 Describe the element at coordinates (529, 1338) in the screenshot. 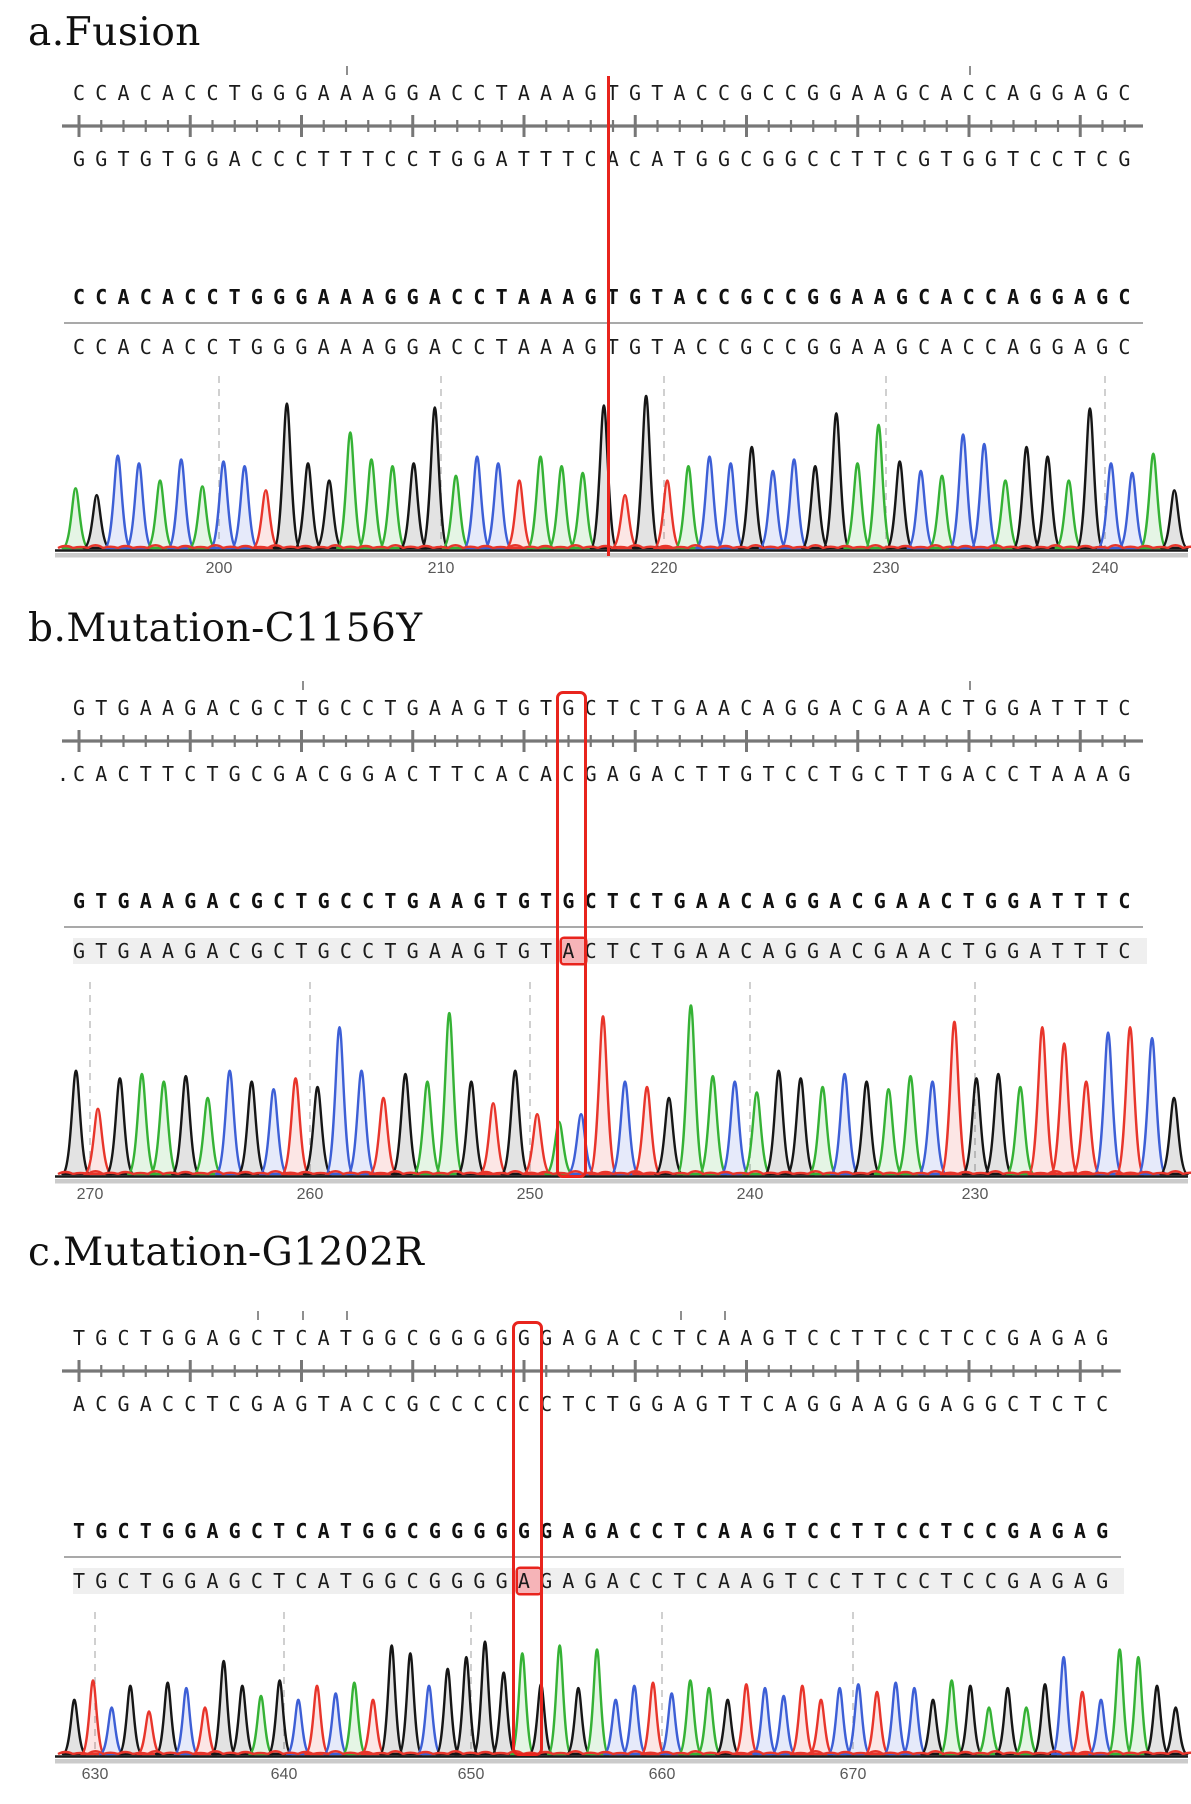

I see `boxed-base: G` at that location.